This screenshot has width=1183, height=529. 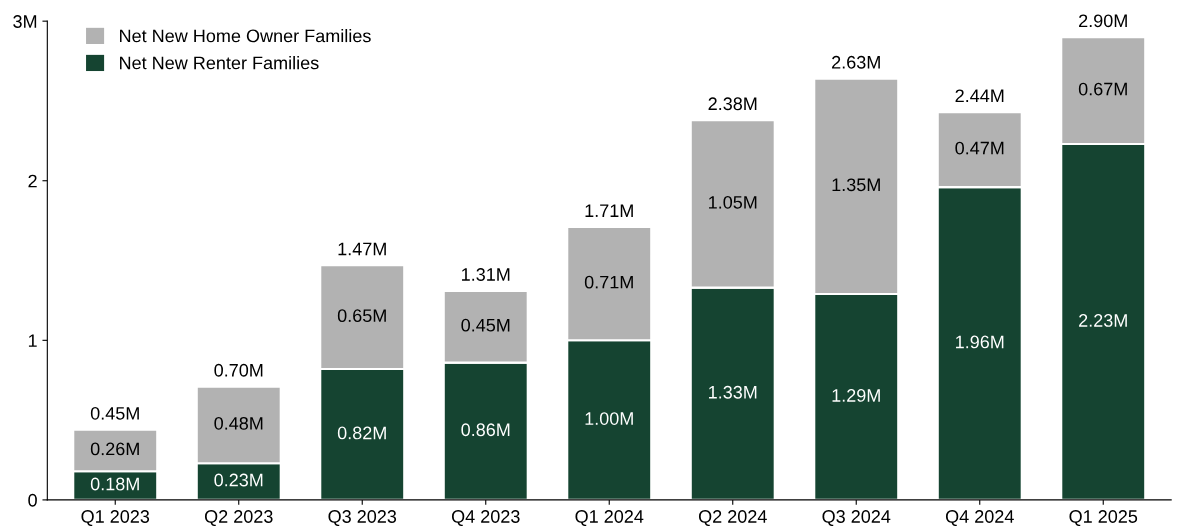 I want to click on total-label: 1.47M, so click(x=362, y=249).